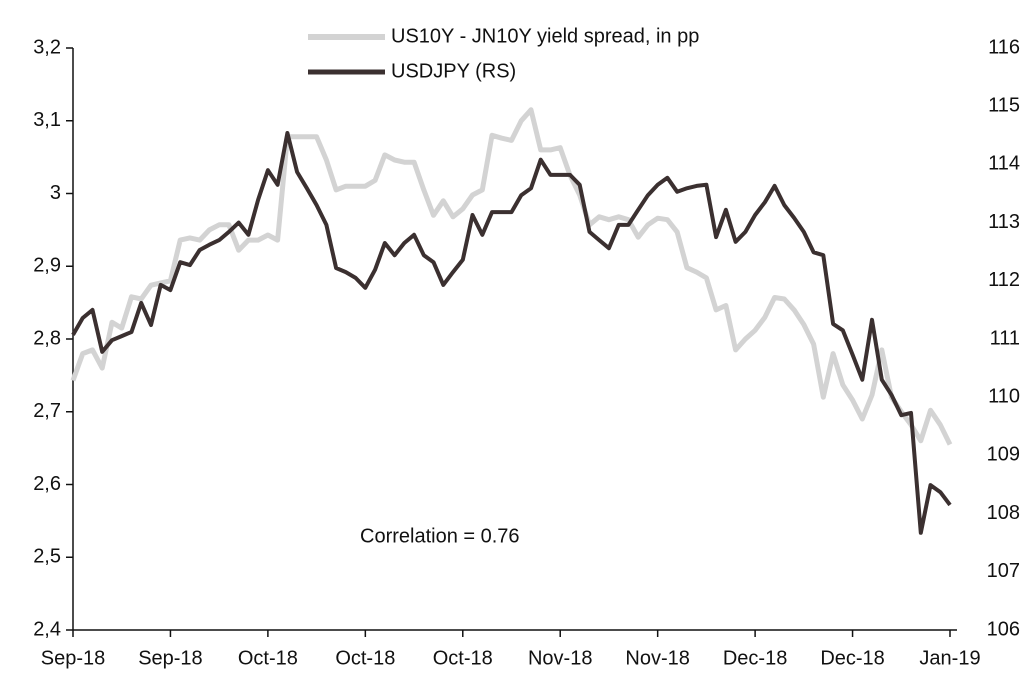 The height and width of the screenshot is (695, 1035). What do you see at coordinates (1004, 164) in the screenshot?
I see `y2-tick-label: 114` at bounding box center [1004, 164].